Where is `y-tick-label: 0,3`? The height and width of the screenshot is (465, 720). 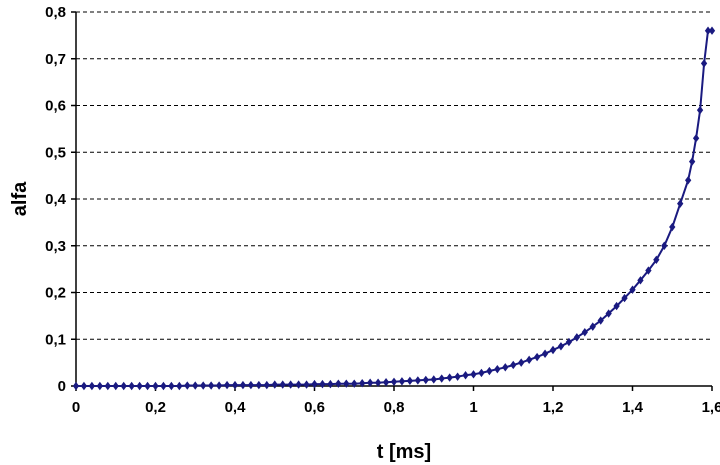 y-tick-label: 0,3 is located at coordinates (55, 246).